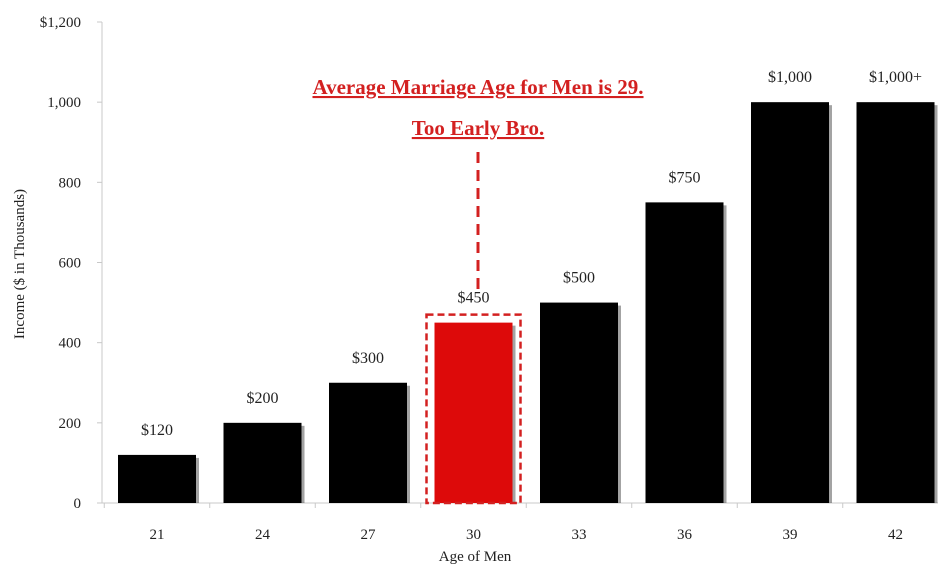 The height and width of the screenshot is (564, 938). Describe the element at coordinates (20, 264) in the screenshot. I see `y-axis-title: Income ($ in Thousands)` at that location.